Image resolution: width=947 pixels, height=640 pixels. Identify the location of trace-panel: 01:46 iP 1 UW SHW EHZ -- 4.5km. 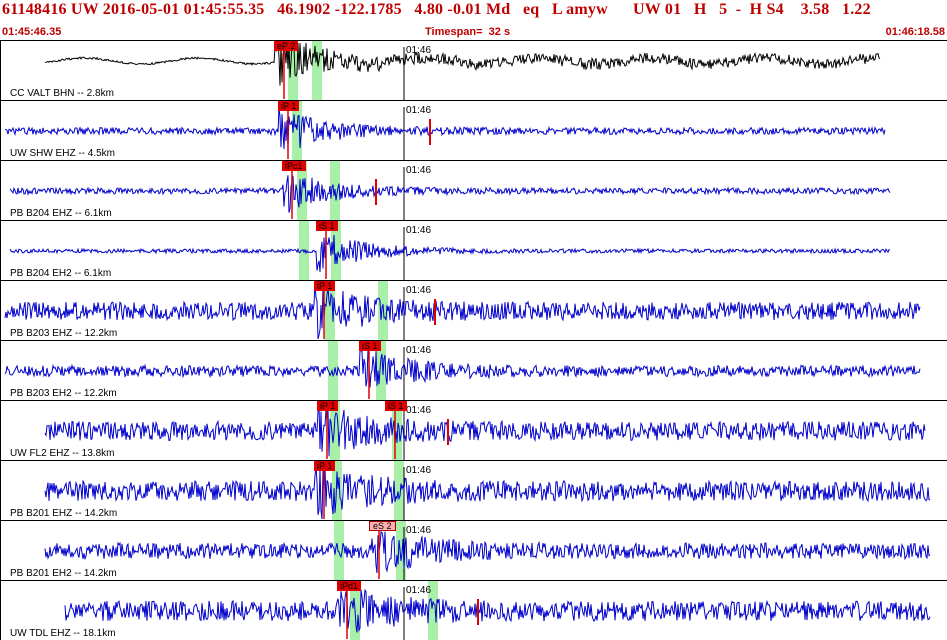
(473, 130).